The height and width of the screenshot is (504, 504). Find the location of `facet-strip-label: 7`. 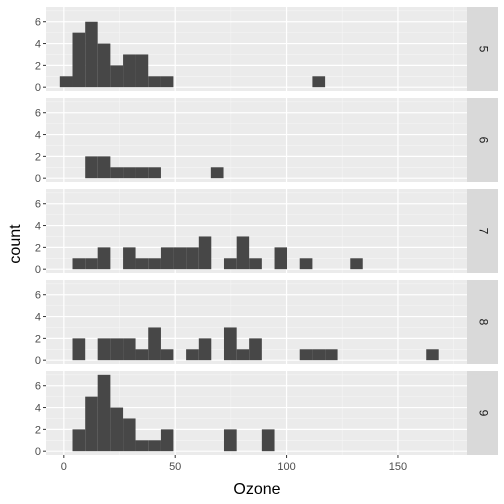

facet-strip-label: 7 is located at coordinates (483, 231).